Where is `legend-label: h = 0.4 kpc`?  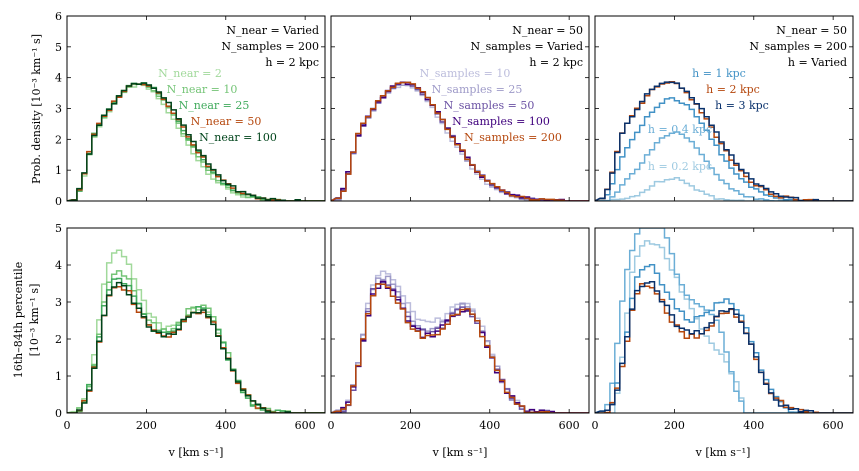 legend-label: h = 0.4 kpc is located at coordinates (680, 129).